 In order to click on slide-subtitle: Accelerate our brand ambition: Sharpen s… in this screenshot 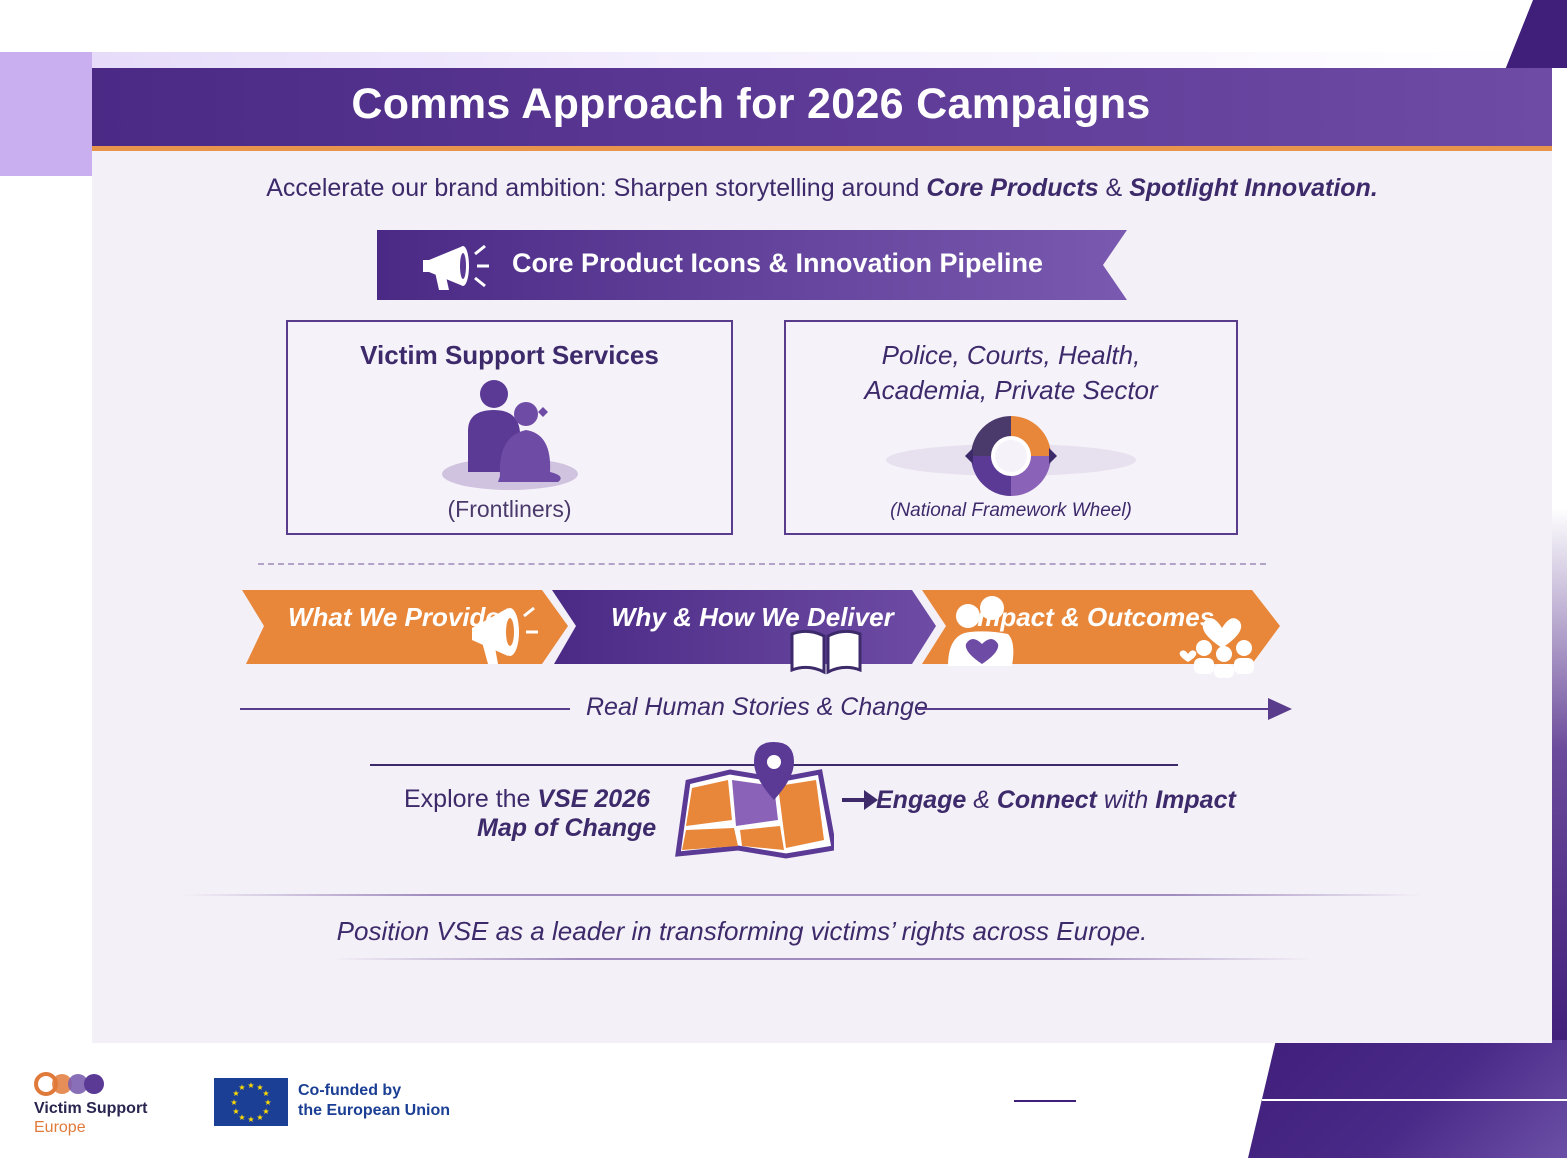, I will do `click(822, 188)`.